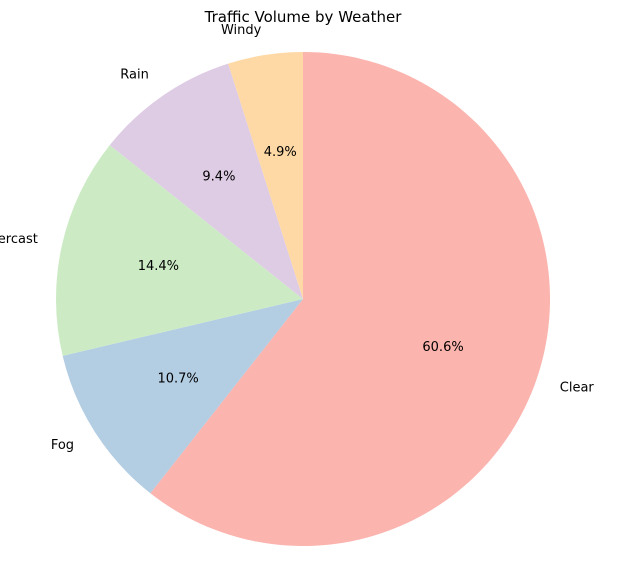  I want to click on chart-title: Traffic Volume by Weather, so click(303, 17).